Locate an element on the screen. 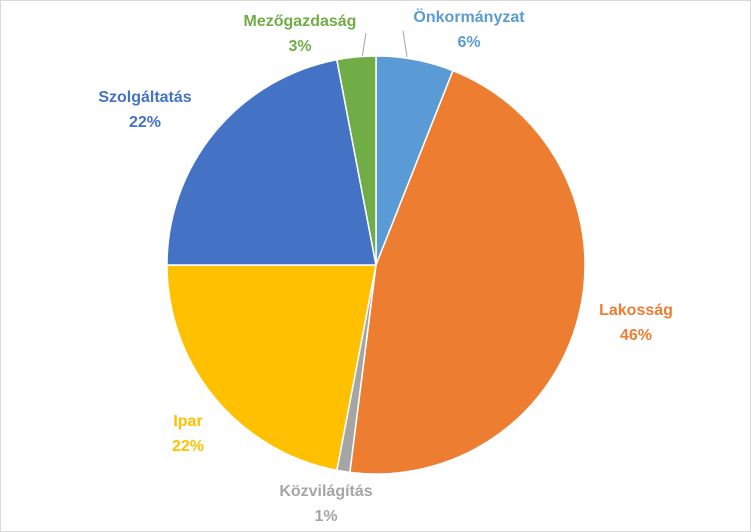 The width and height of the screenshot is (751, 532). category-label: Önkormányzat is located at coordinates (469, 16).